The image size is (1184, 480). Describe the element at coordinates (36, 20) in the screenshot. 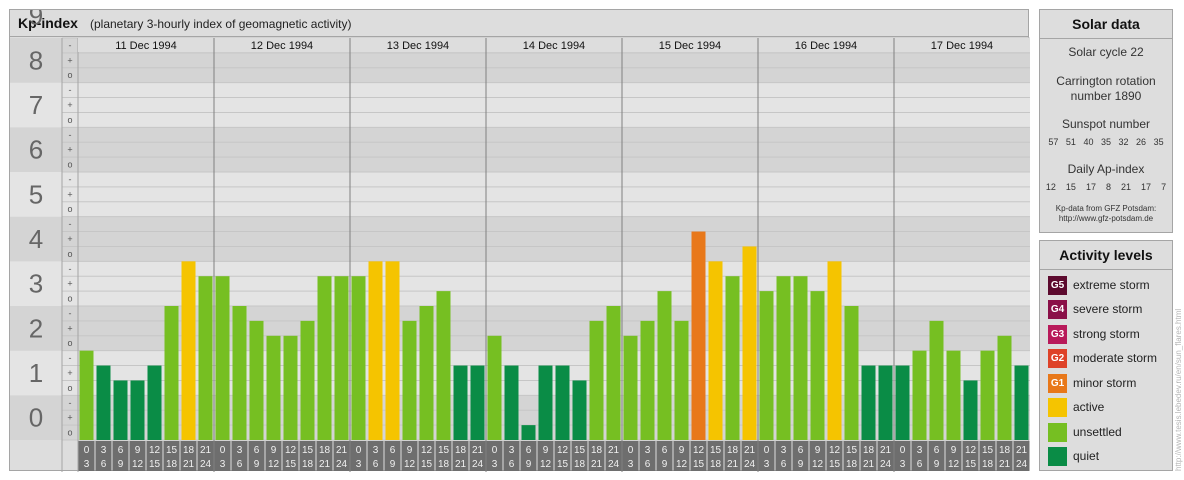

I see `y-tick-label: 9` at that location.